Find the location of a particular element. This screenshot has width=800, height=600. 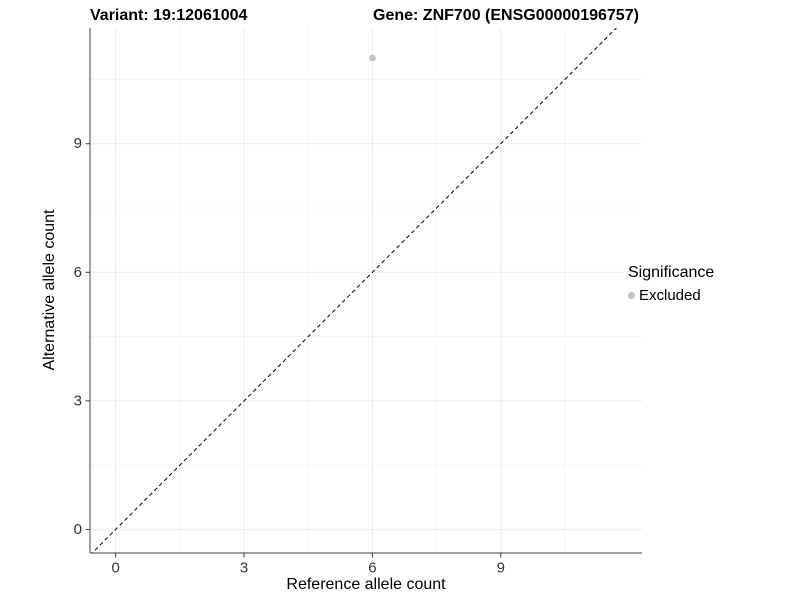

y-tick-label: 3 is located at coordinates (78, 400).